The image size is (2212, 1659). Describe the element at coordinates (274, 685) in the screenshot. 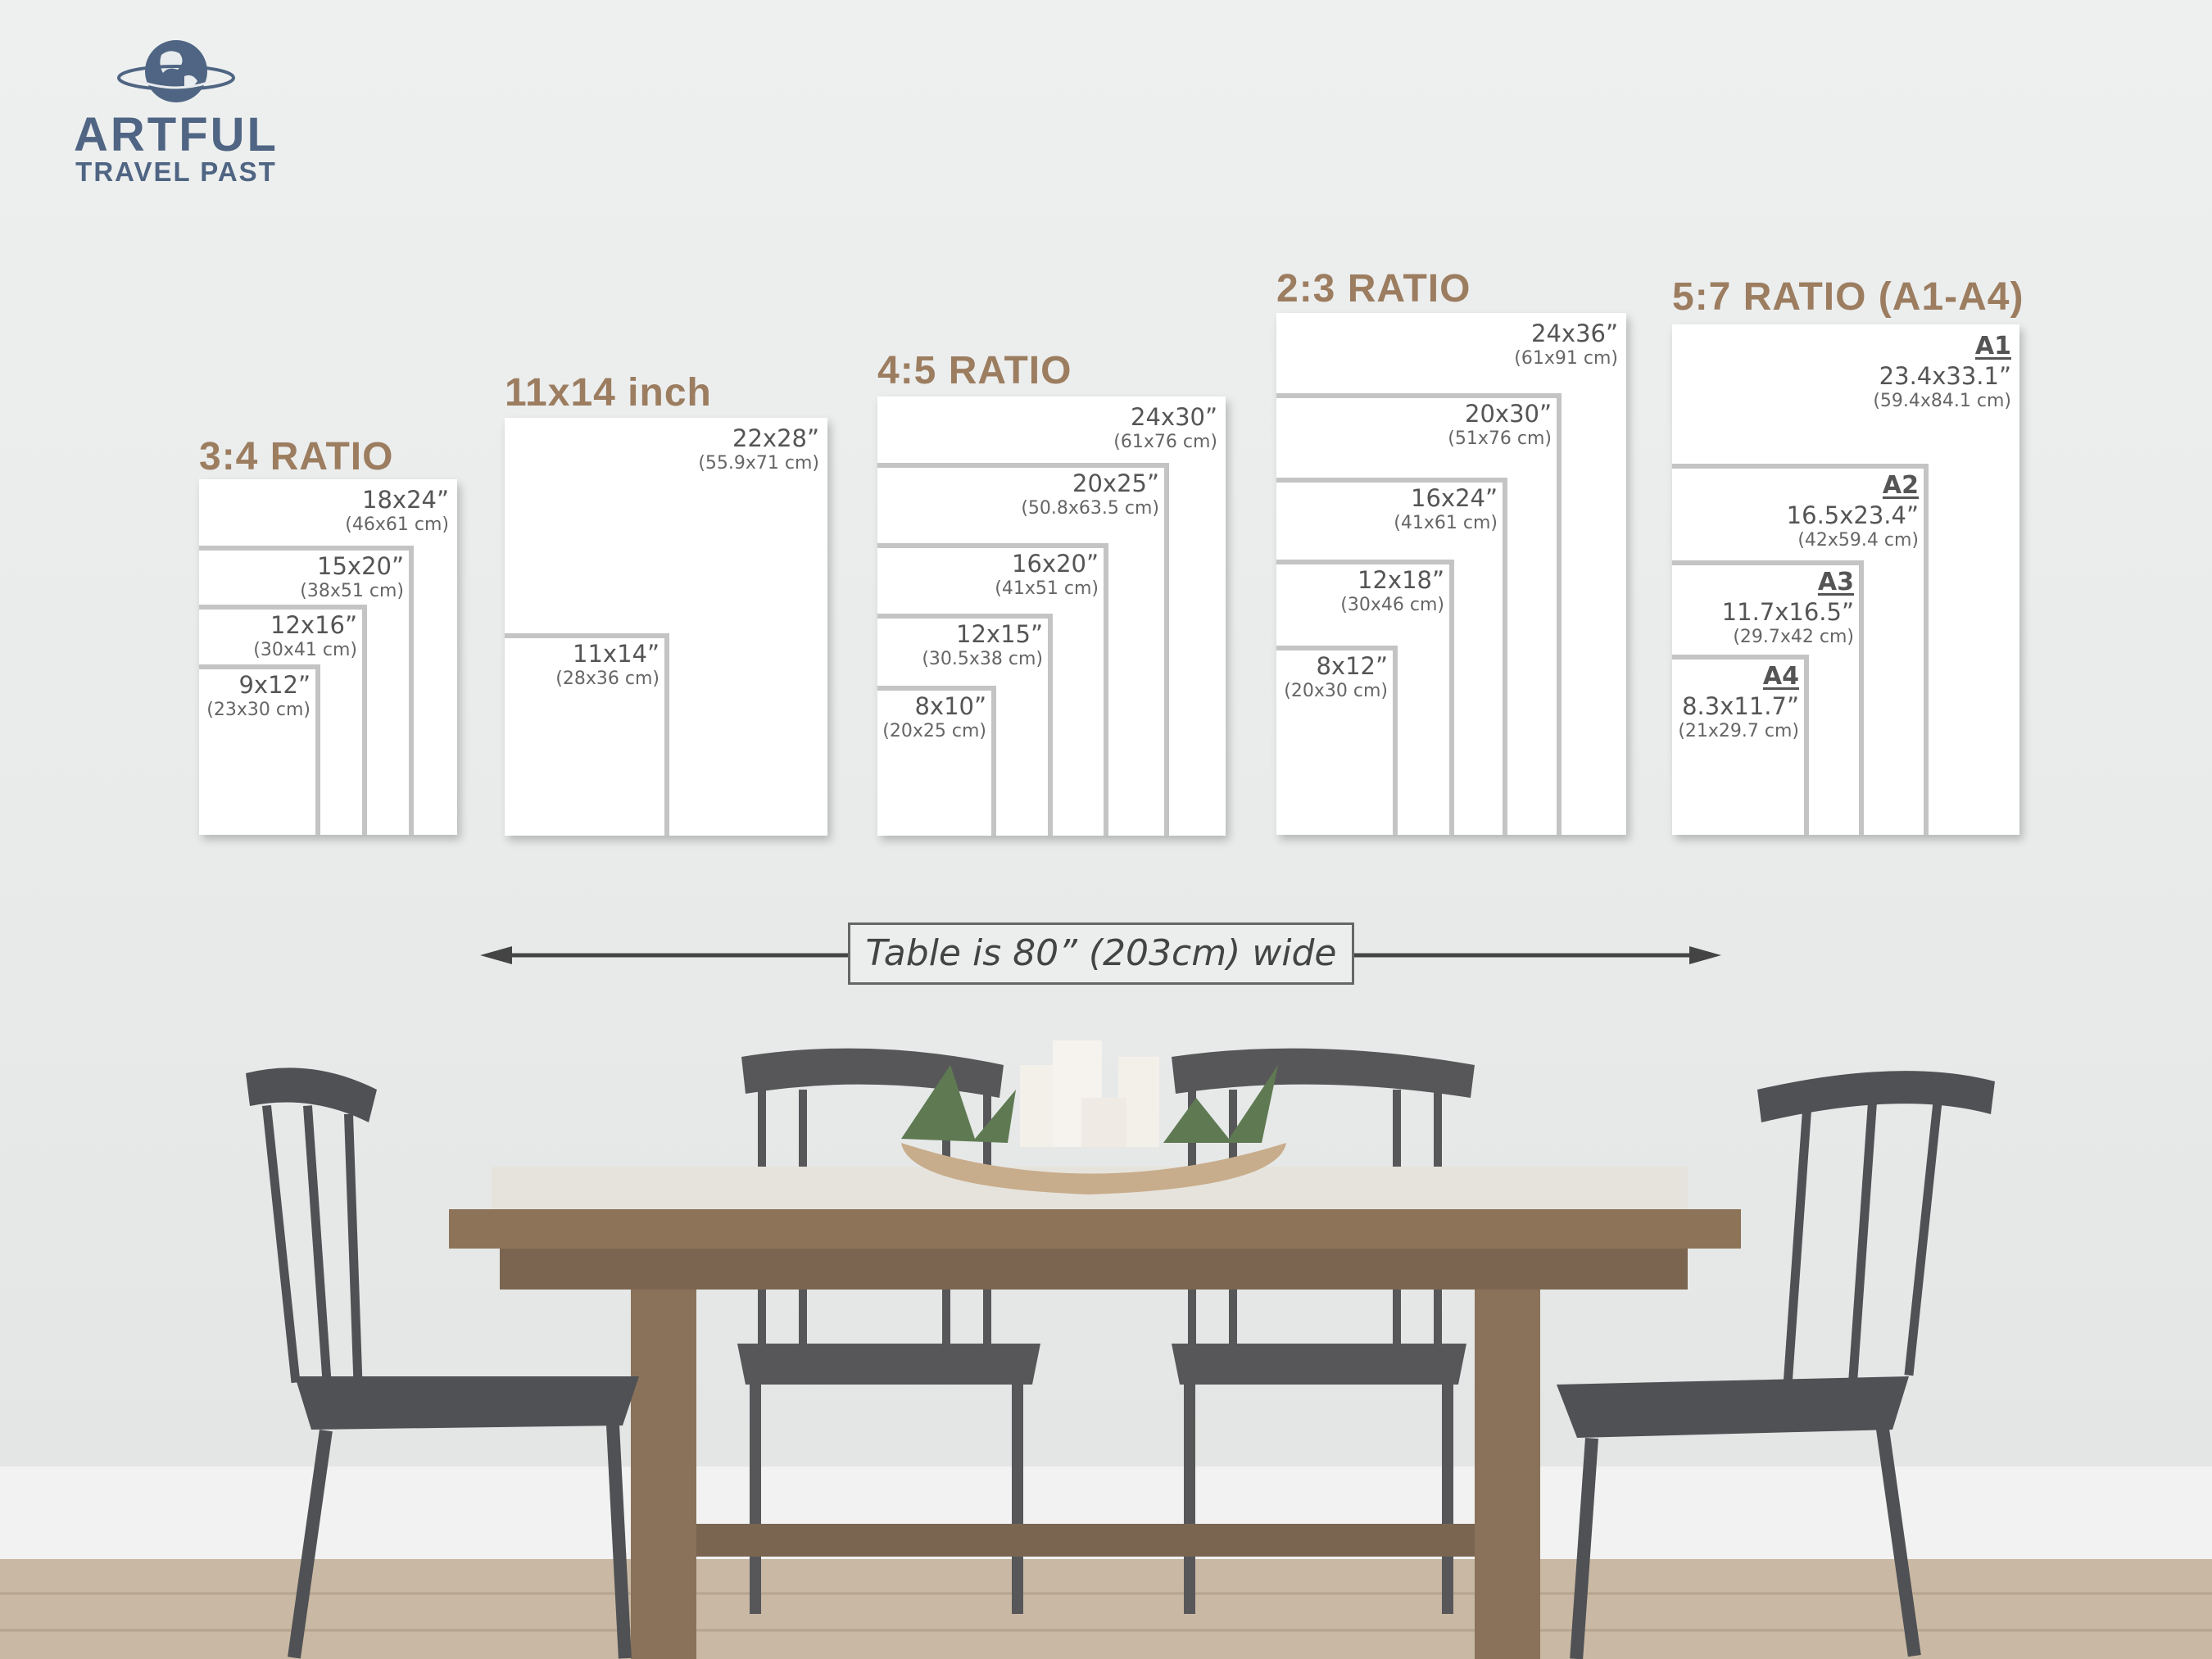

I see `size-inches: 9x12”` at that location.